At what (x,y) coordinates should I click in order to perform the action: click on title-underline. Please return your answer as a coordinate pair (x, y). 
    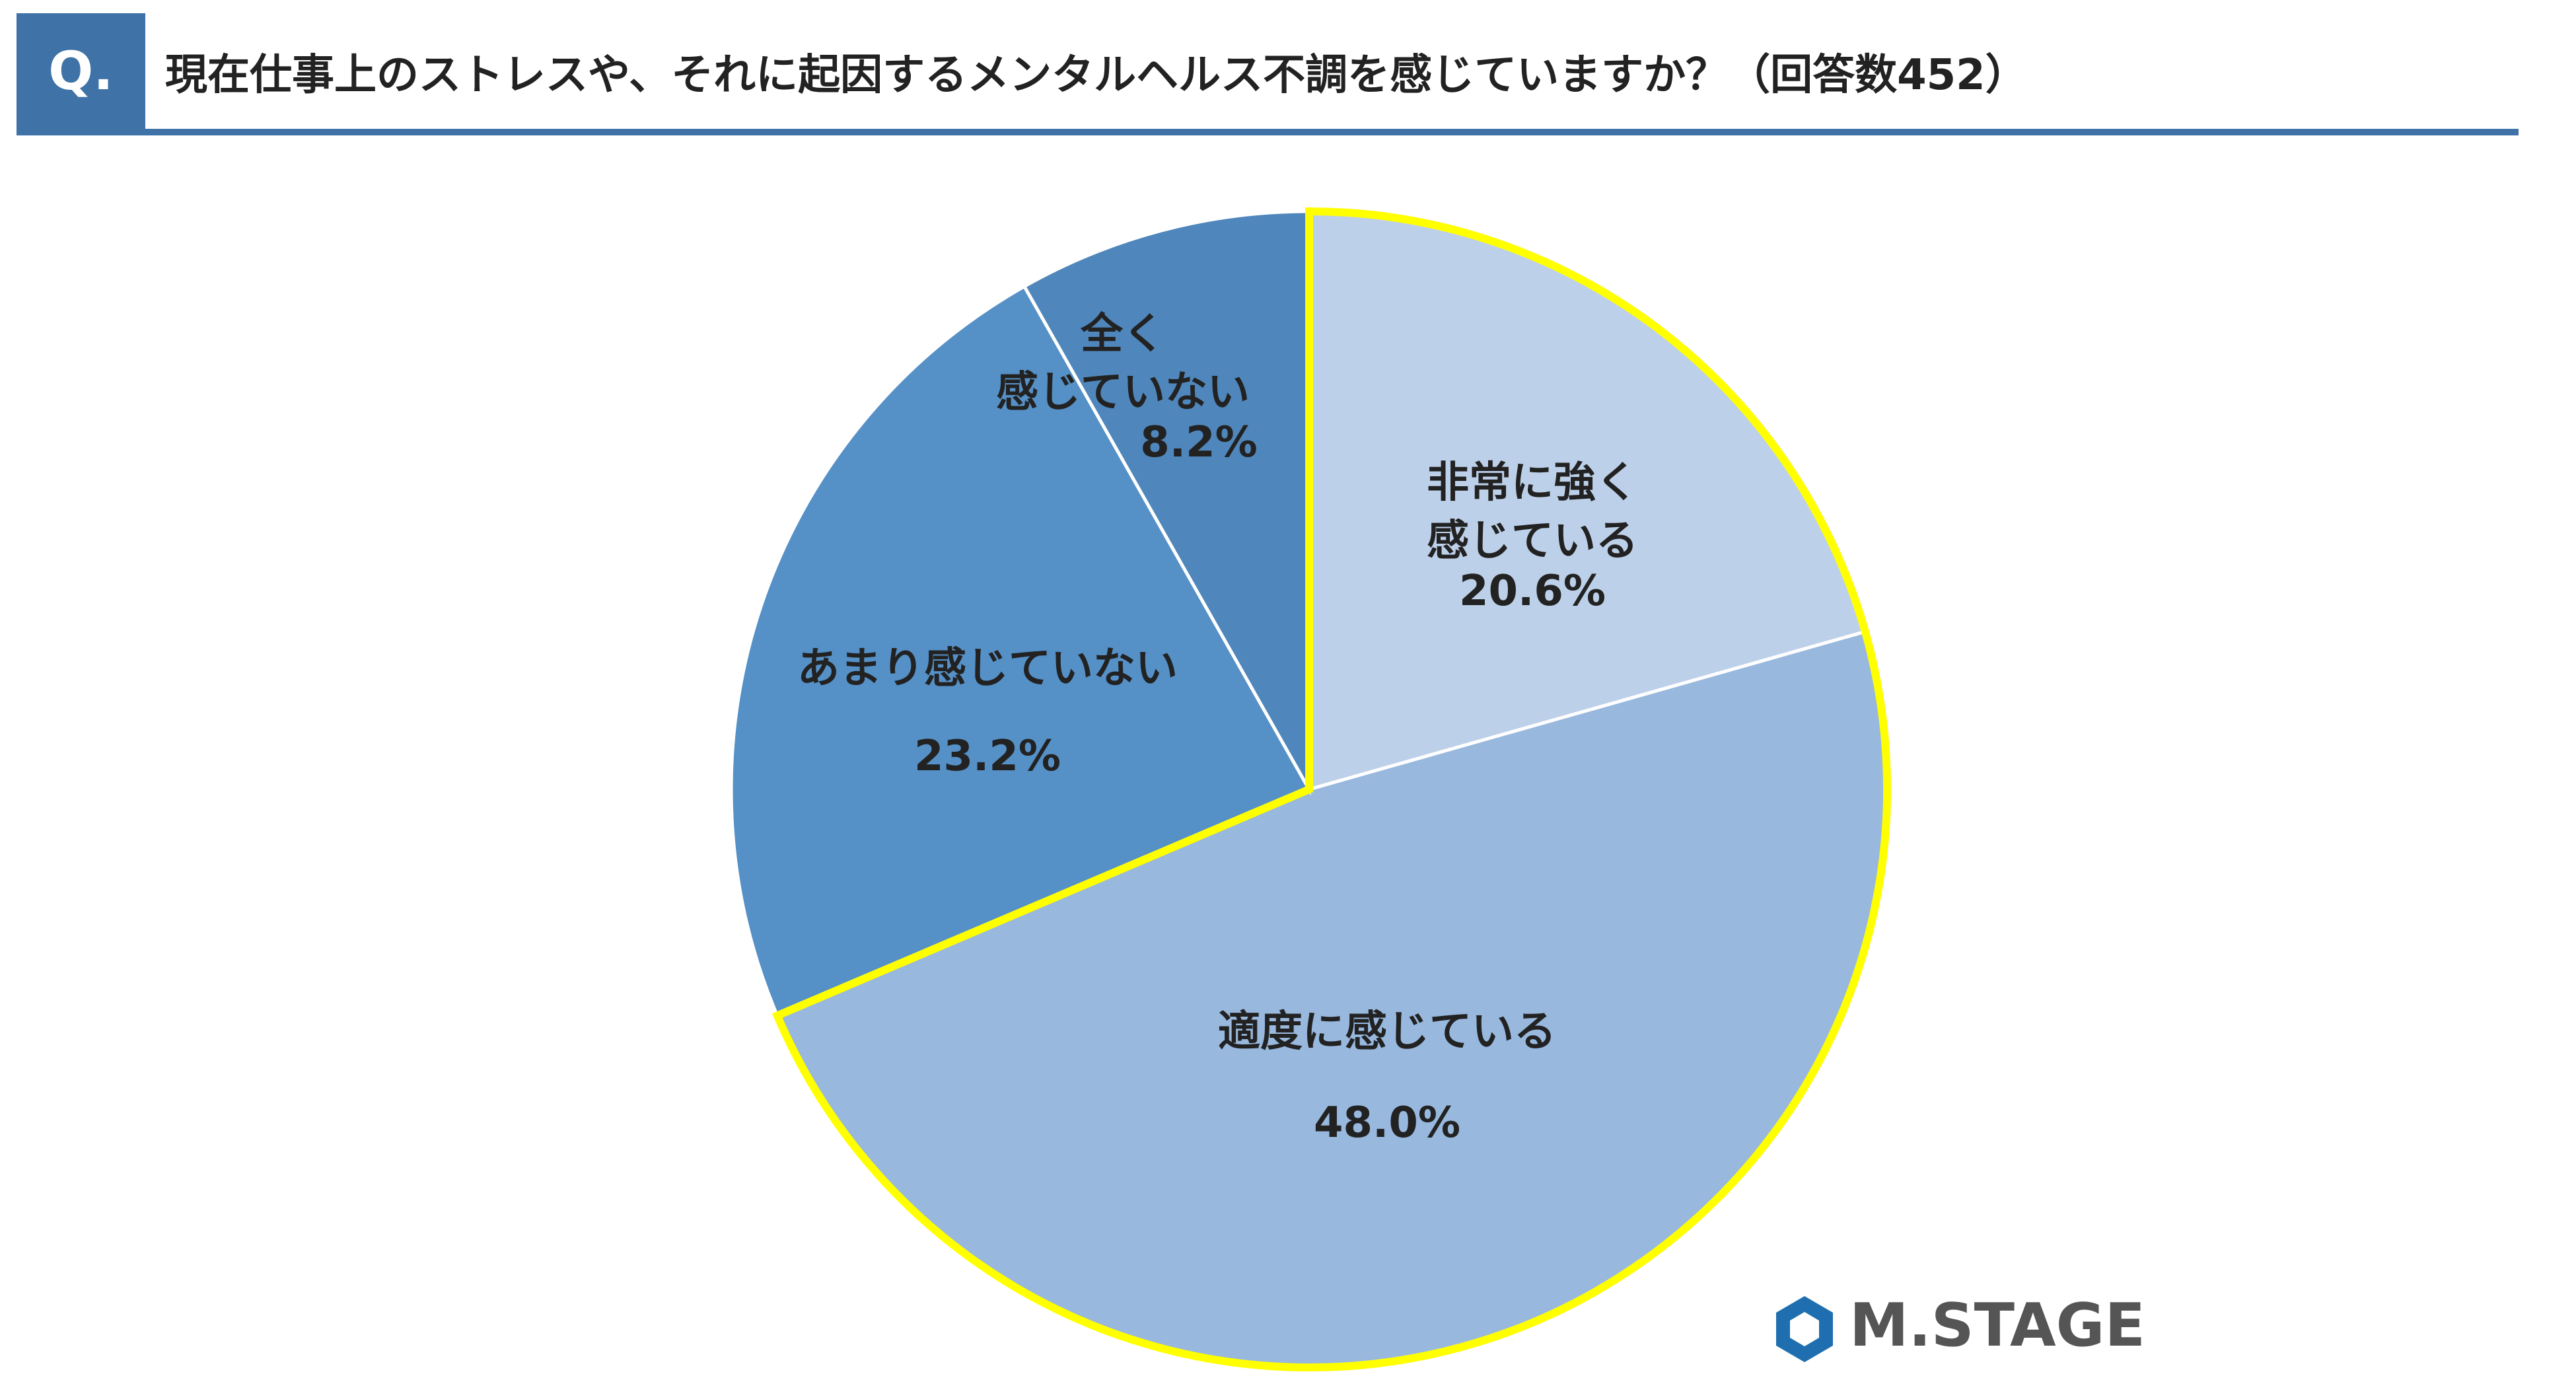
    Looking at the image, I should click on (1268, 132).